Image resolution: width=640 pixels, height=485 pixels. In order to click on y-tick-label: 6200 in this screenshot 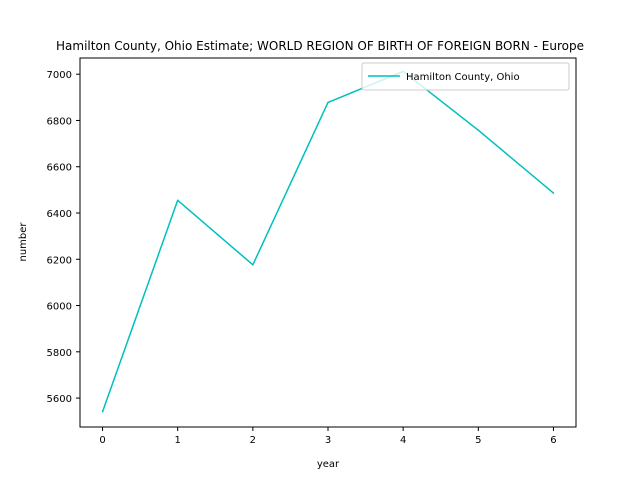, I will do `click(59, 260)`.